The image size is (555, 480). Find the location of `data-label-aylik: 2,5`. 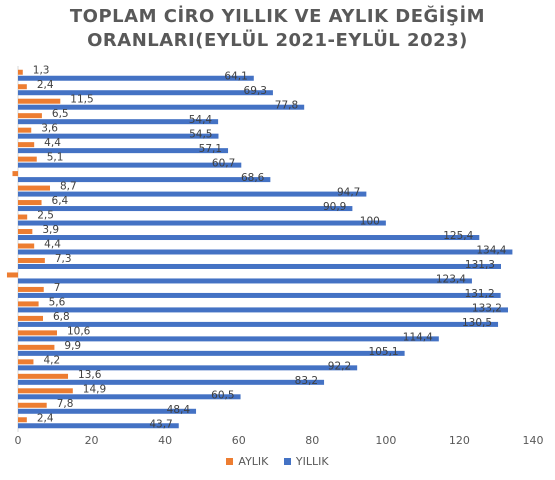

data-label-aylik: 2,5 is located at coordinates (45, 216).